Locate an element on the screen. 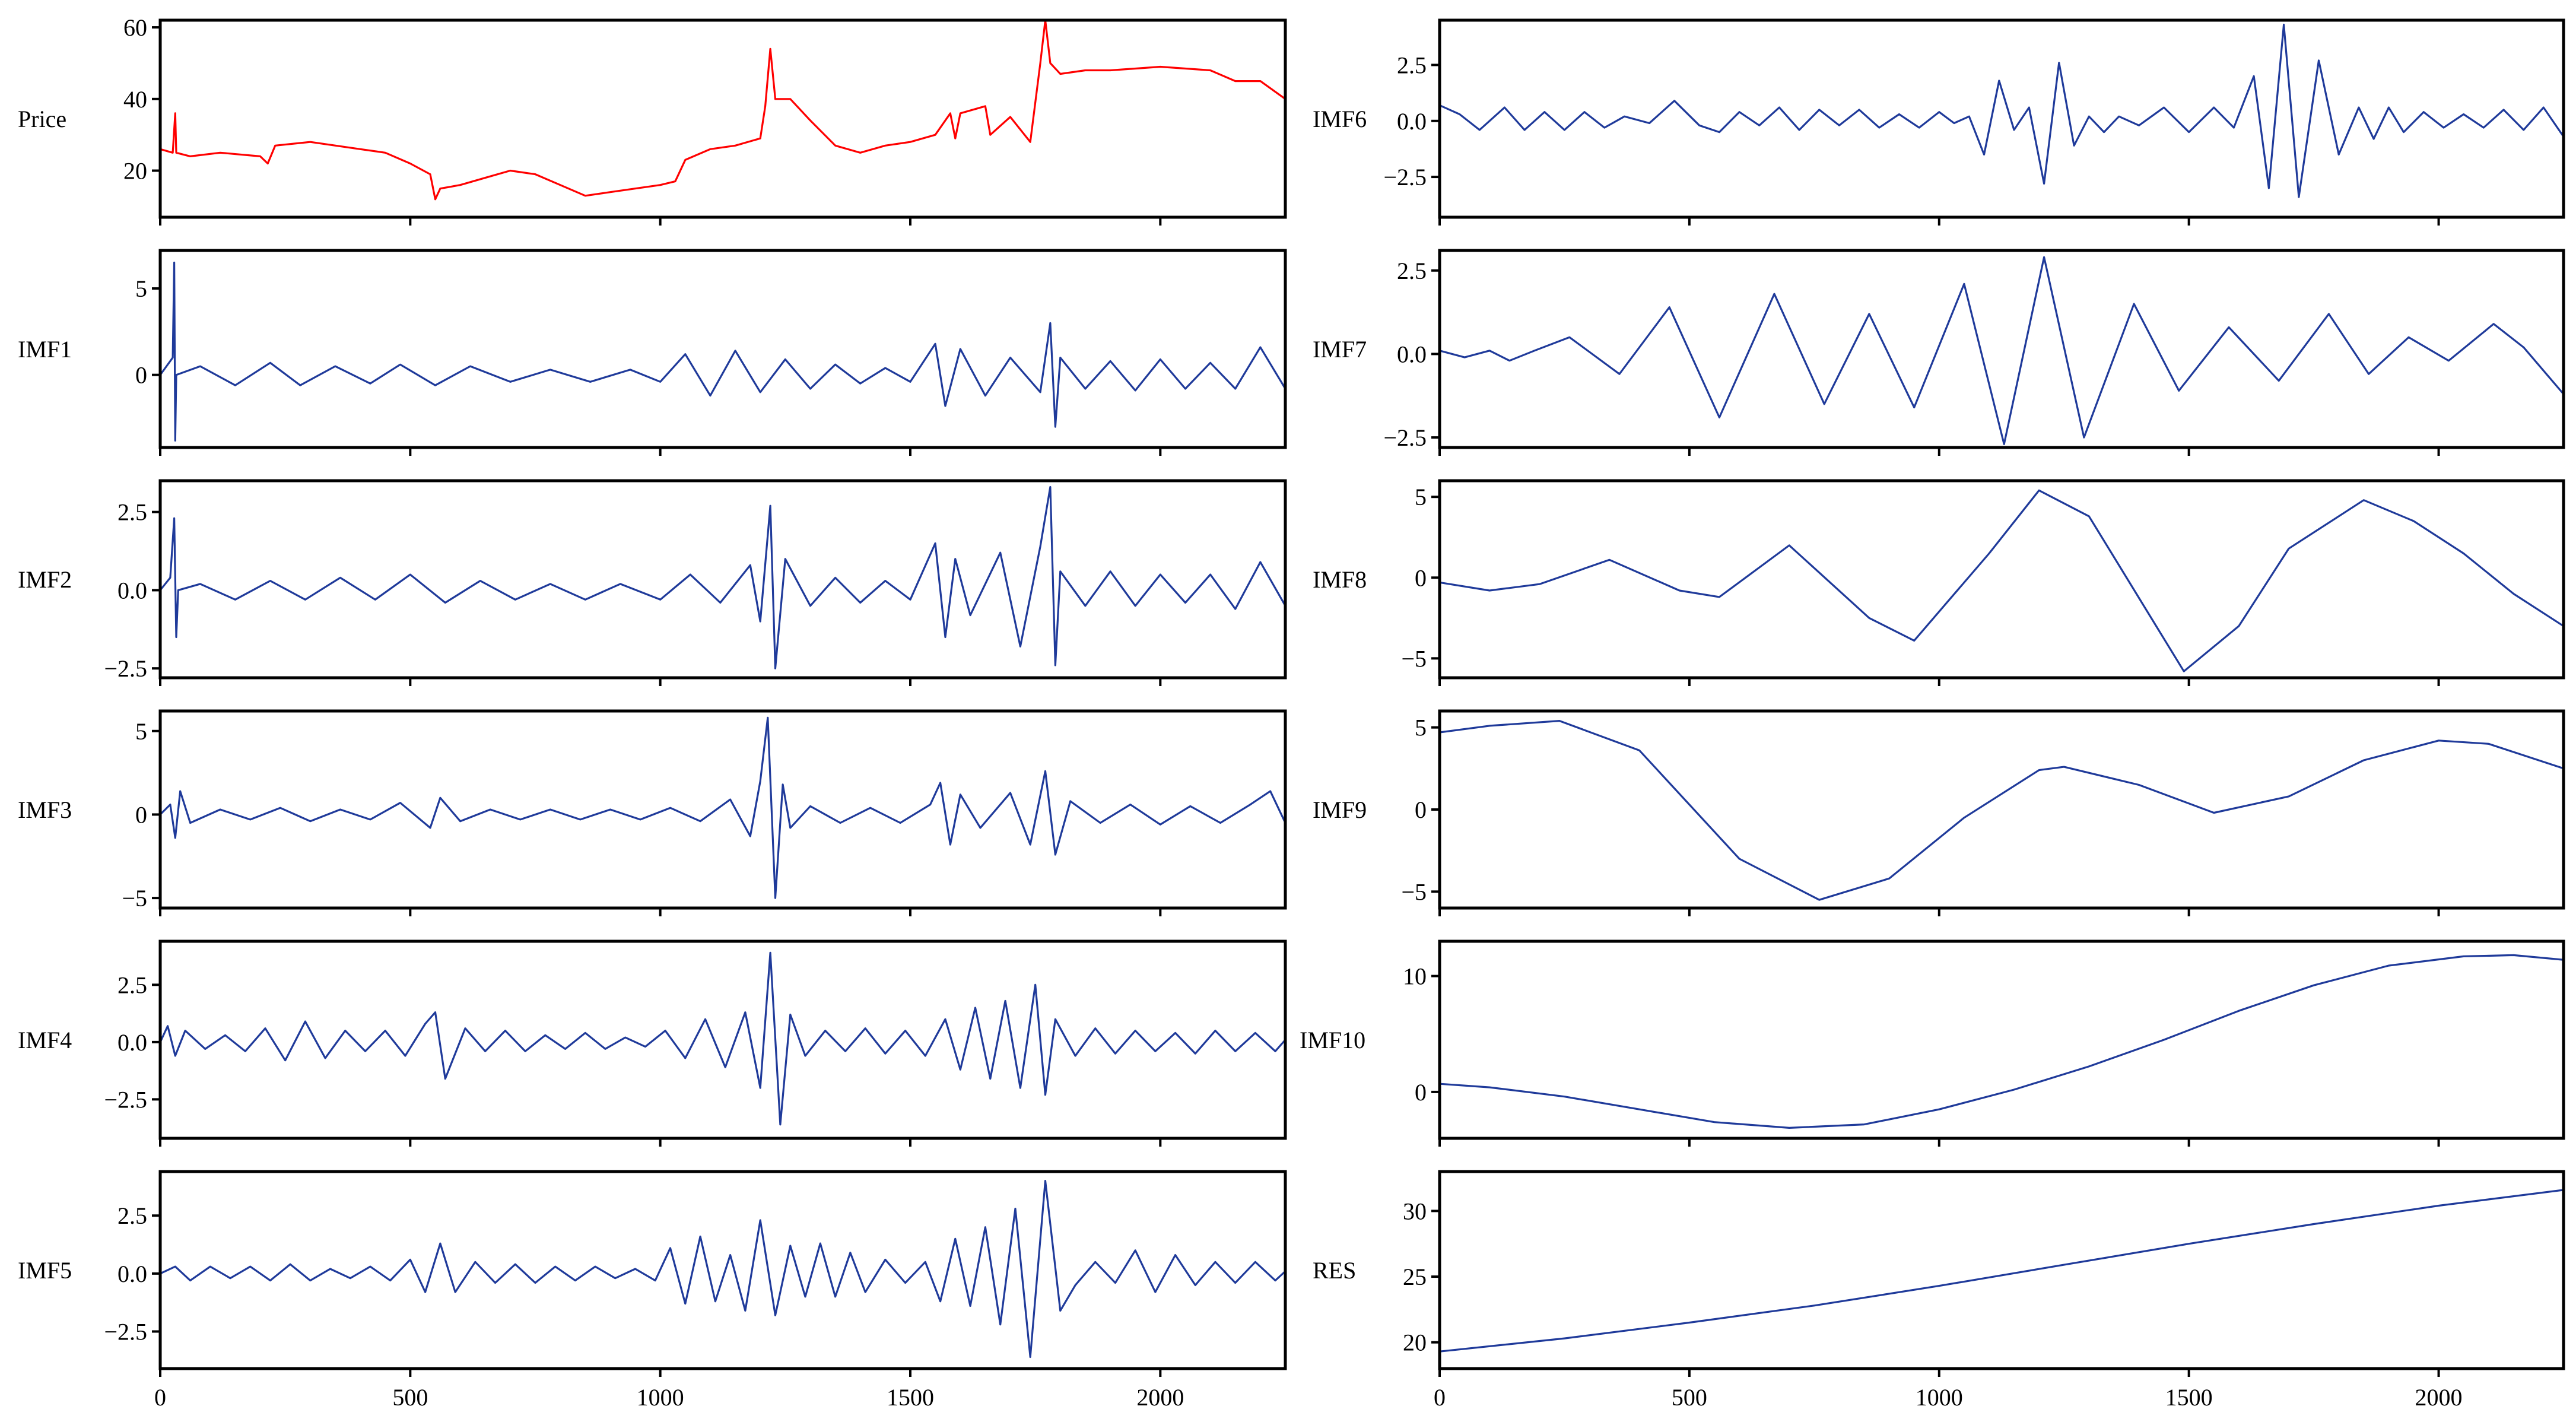  panel-imf4: −2.5 0.0 2.5 IMF4 is located at coordinates (652, 1043).